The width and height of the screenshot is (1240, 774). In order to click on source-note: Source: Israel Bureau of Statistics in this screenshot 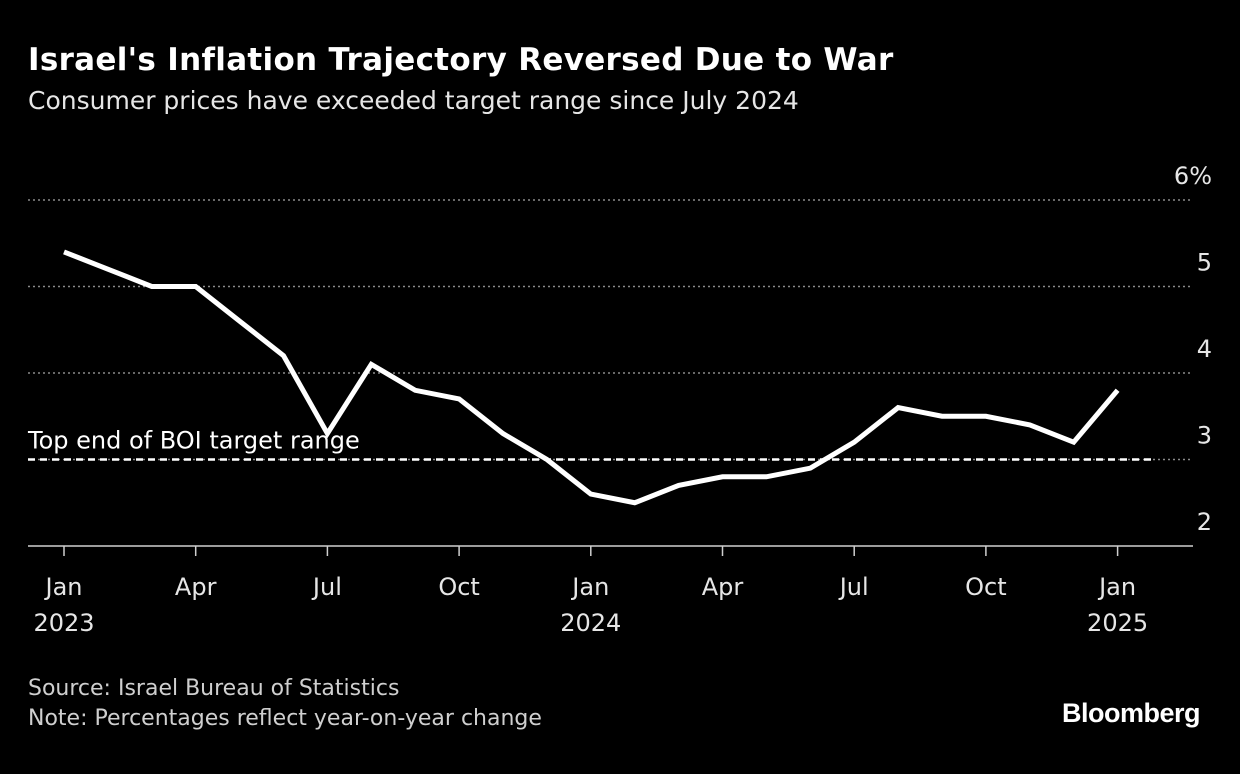, I will do `click(214, 688)`.